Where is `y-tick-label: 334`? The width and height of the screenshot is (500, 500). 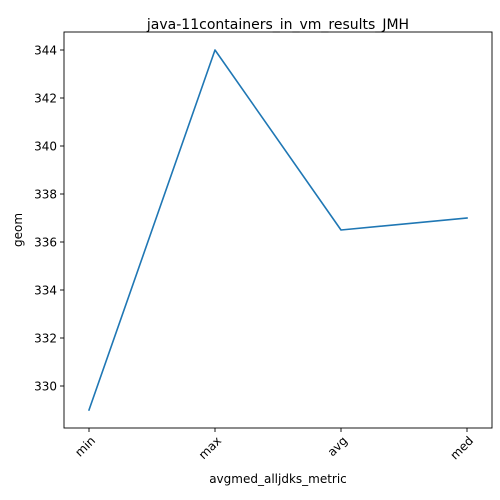
y-tick-label: 334 is located at coordinates (45, 290).